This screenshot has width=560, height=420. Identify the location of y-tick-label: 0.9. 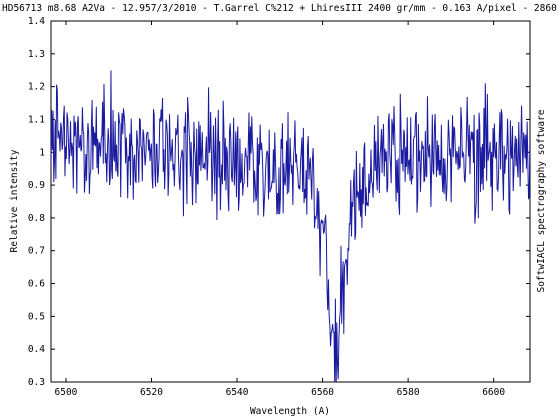
(36, 185).